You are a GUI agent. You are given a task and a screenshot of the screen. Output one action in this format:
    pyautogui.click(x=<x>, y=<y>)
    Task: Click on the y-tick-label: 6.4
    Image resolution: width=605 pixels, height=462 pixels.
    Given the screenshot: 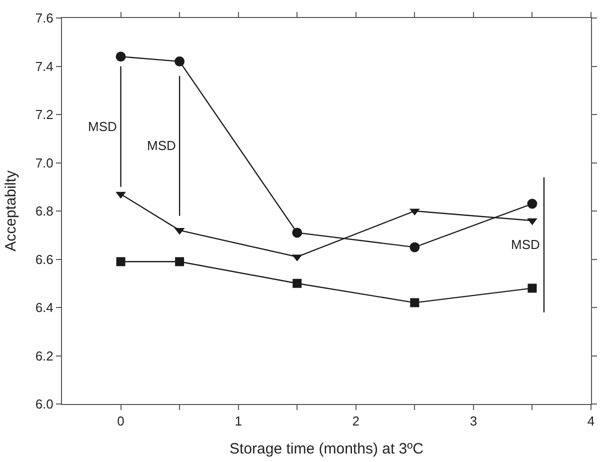 What is the action you would take?
    pyautogui.click(x=44, y=308)
    